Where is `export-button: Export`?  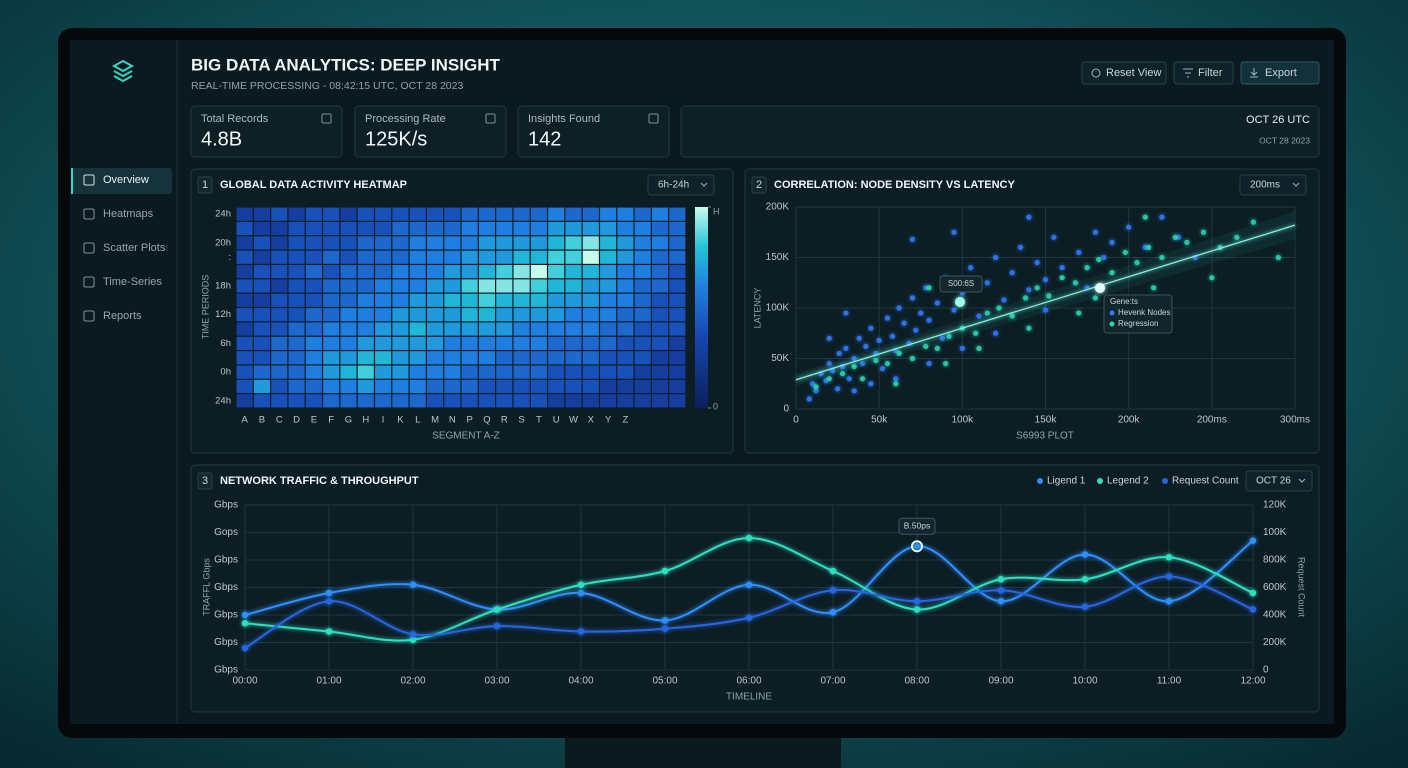
export-button: Export is located at coordinates (1280, 73).